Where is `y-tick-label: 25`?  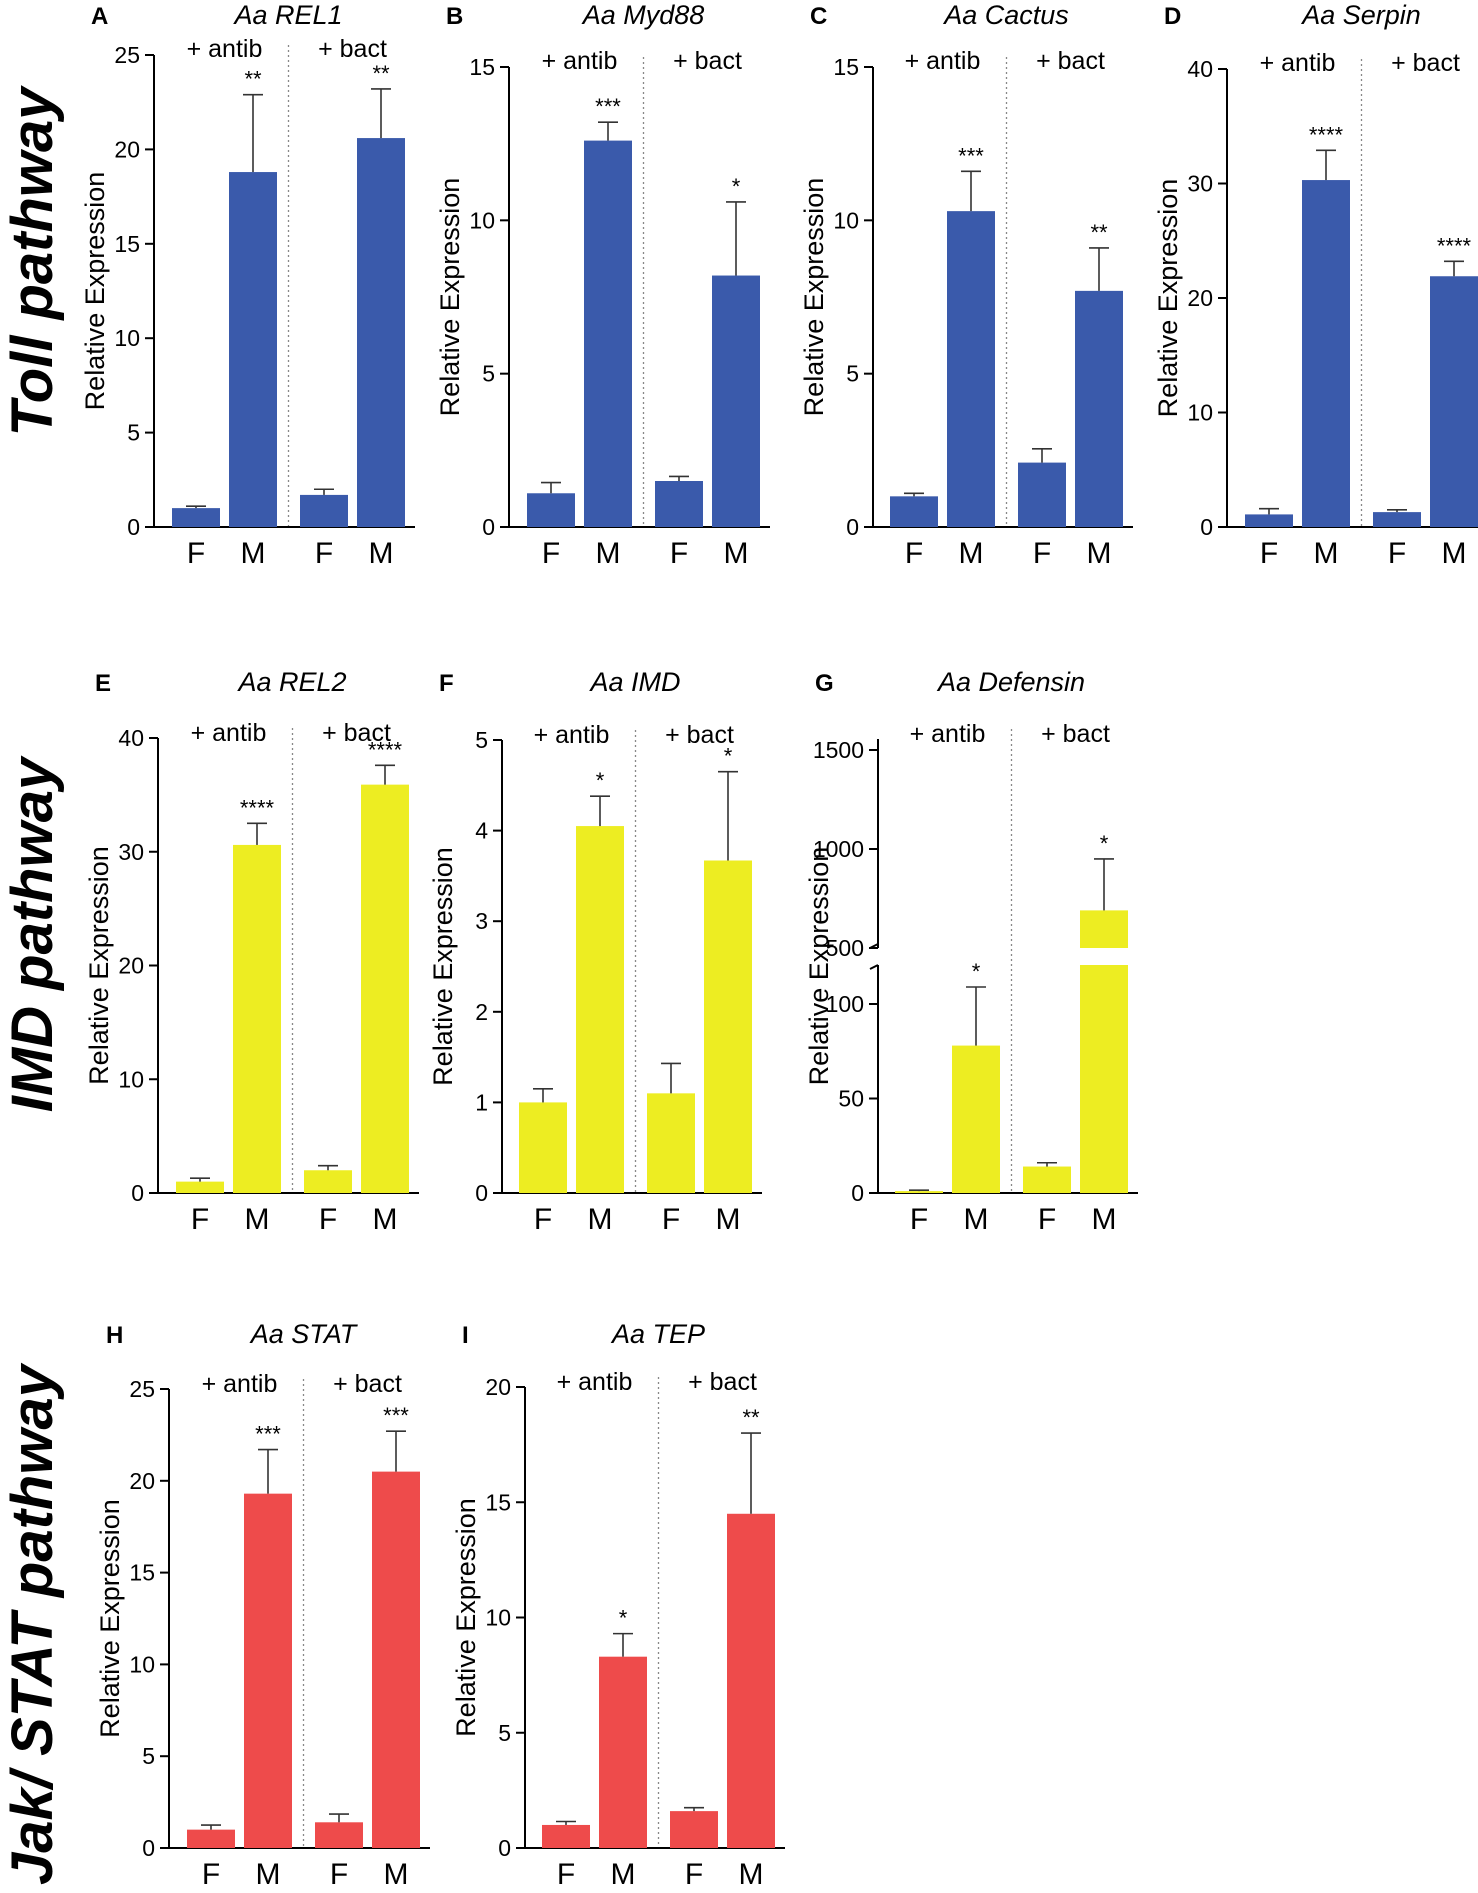 y-tick-label: 25 is located at coordinates (127, 55).